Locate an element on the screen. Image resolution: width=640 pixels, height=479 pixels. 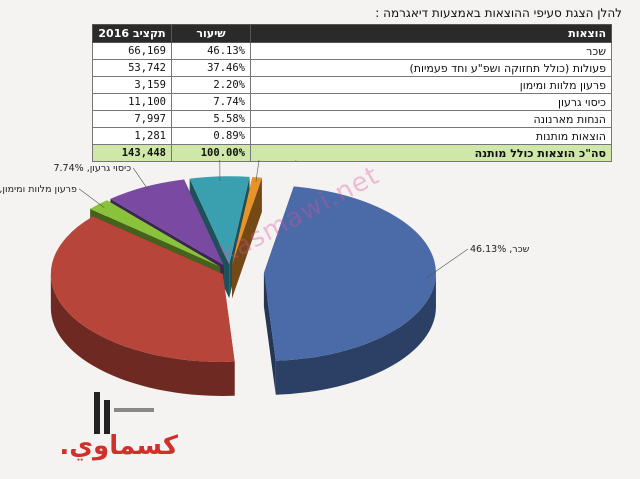
cell-budget: 7,997 is located at coordinates (132, 119).